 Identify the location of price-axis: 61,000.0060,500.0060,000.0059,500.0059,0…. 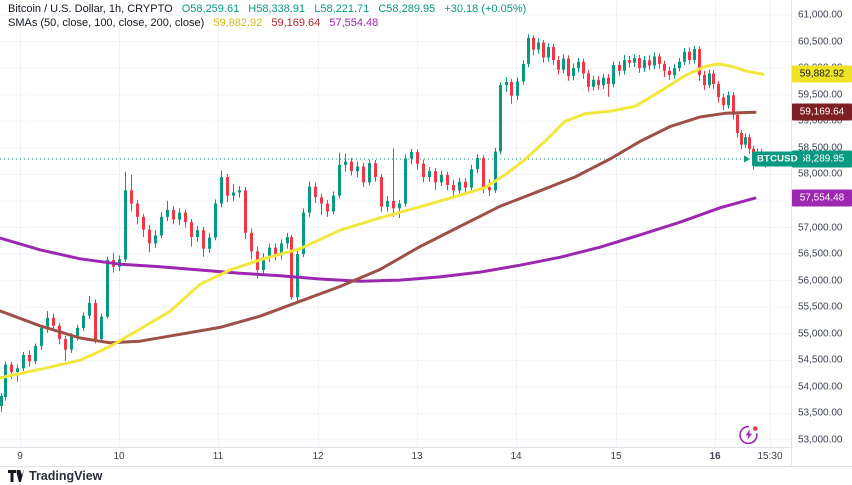
(821, 232).